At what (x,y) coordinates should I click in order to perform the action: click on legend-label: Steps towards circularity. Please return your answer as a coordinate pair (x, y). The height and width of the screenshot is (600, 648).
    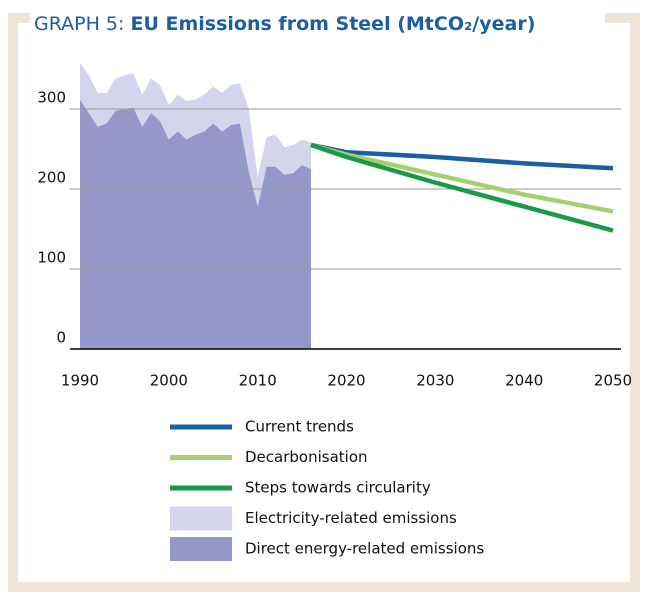
    Looking at the image, I should click on (338, 488).